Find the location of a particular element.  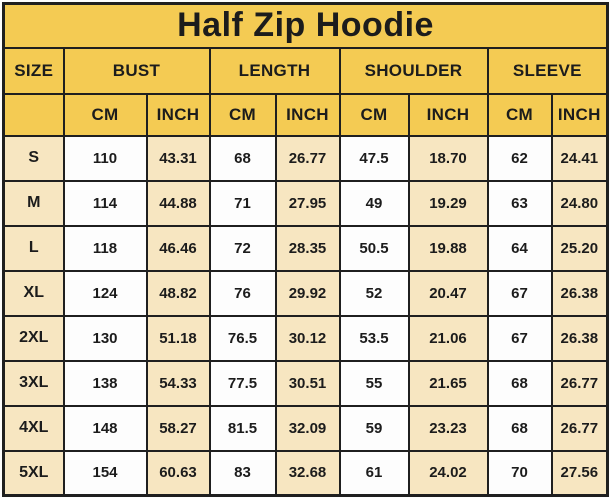

inch-value-cell: 58.27 is located at coordinates (178, 428).